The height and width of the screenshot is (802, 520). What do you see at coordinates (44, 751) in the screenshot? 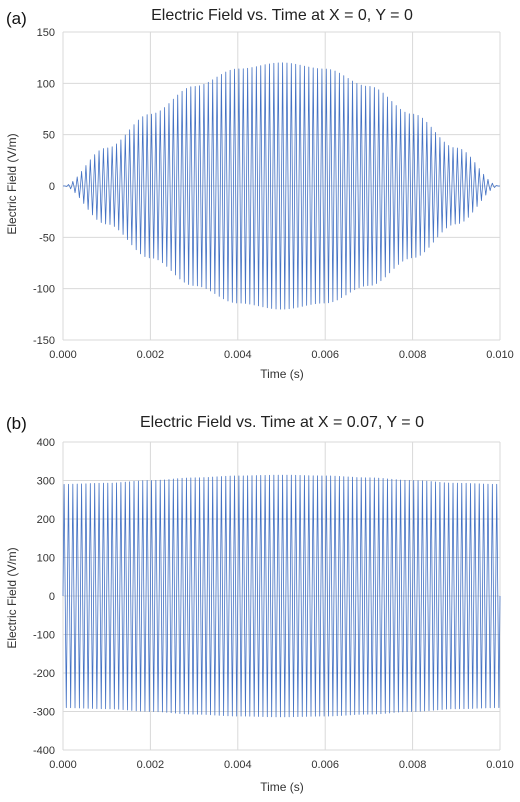
I see `y-tick-label: -400` at bounding box center [44, 751].